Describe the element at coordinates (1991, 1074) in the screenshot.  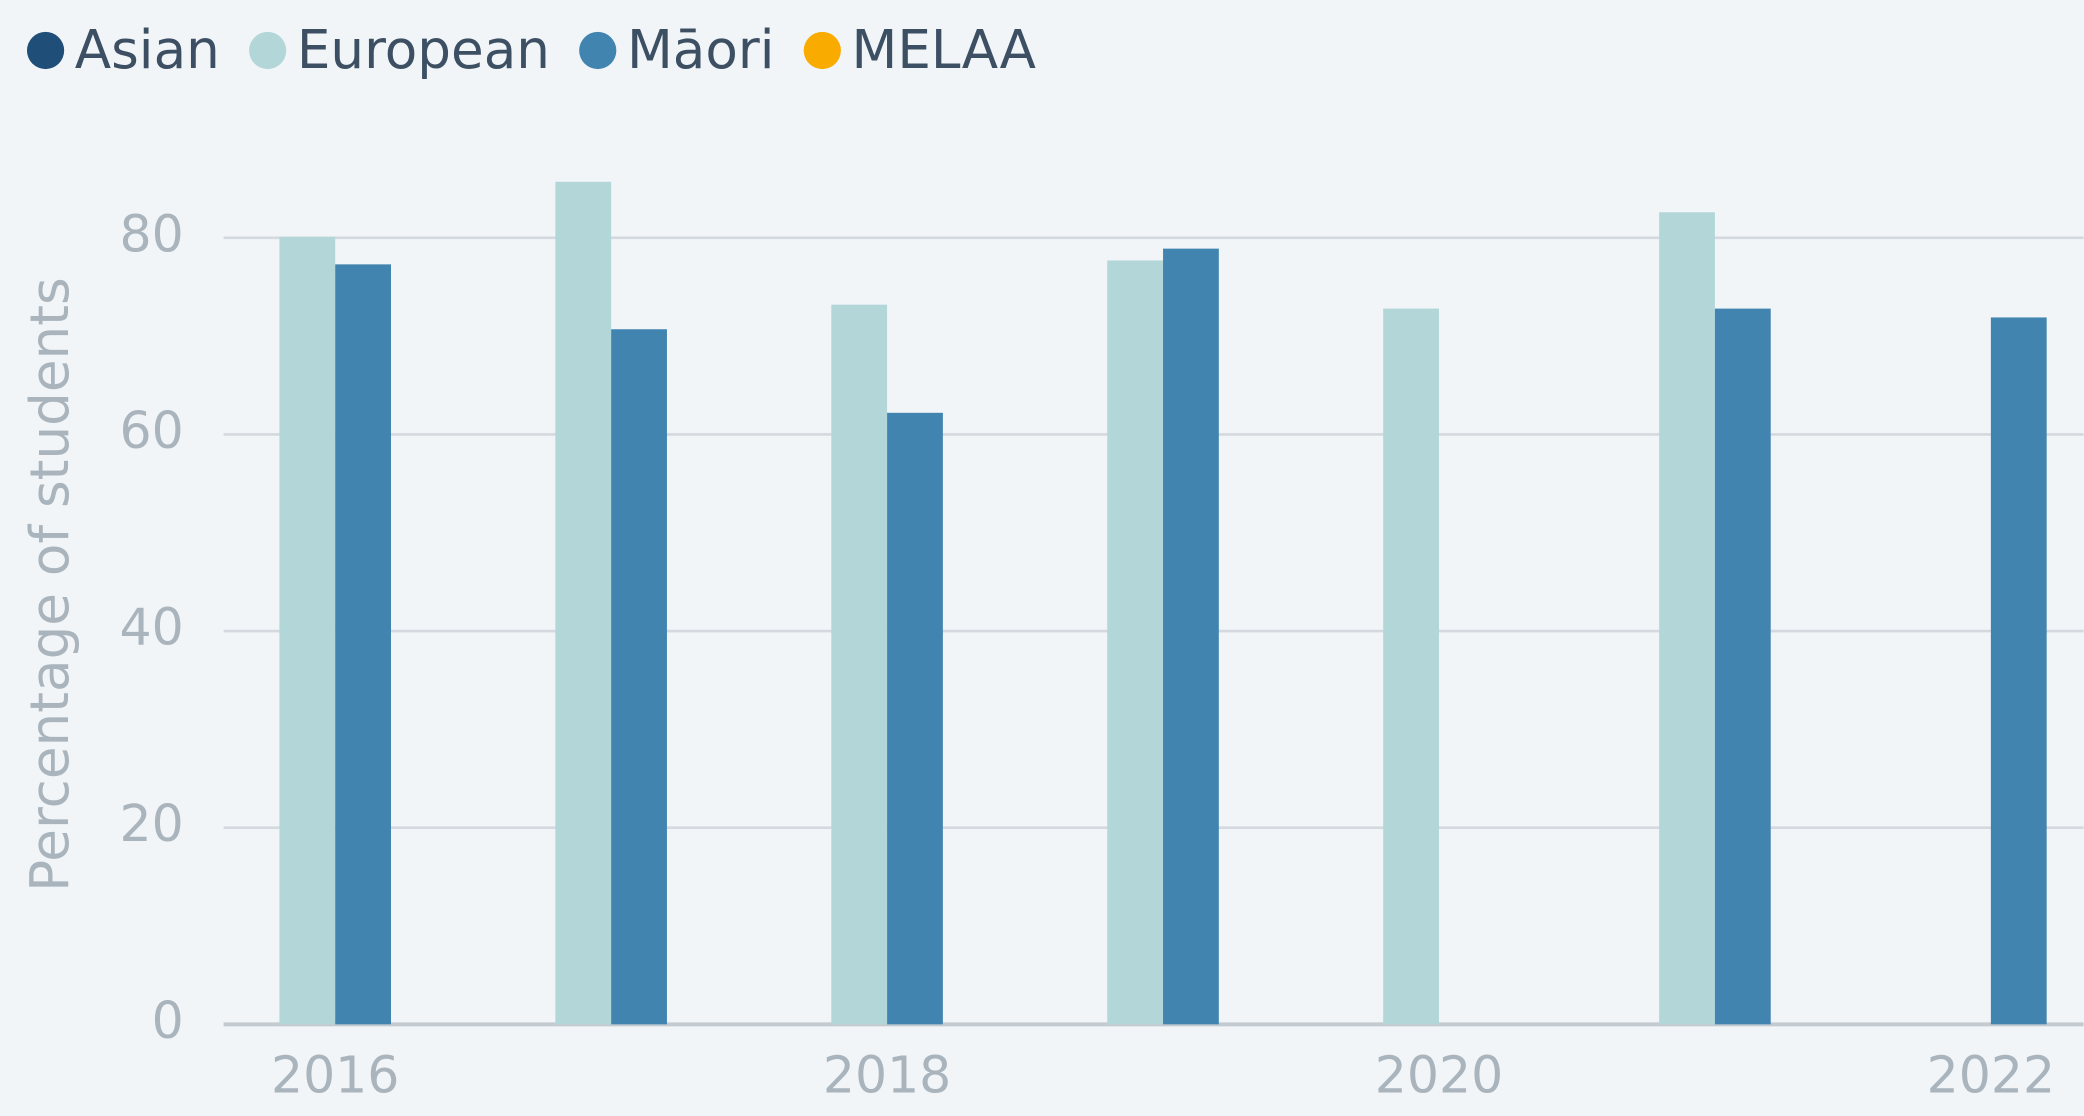
I see `x-tick-label: 2022` at that location.